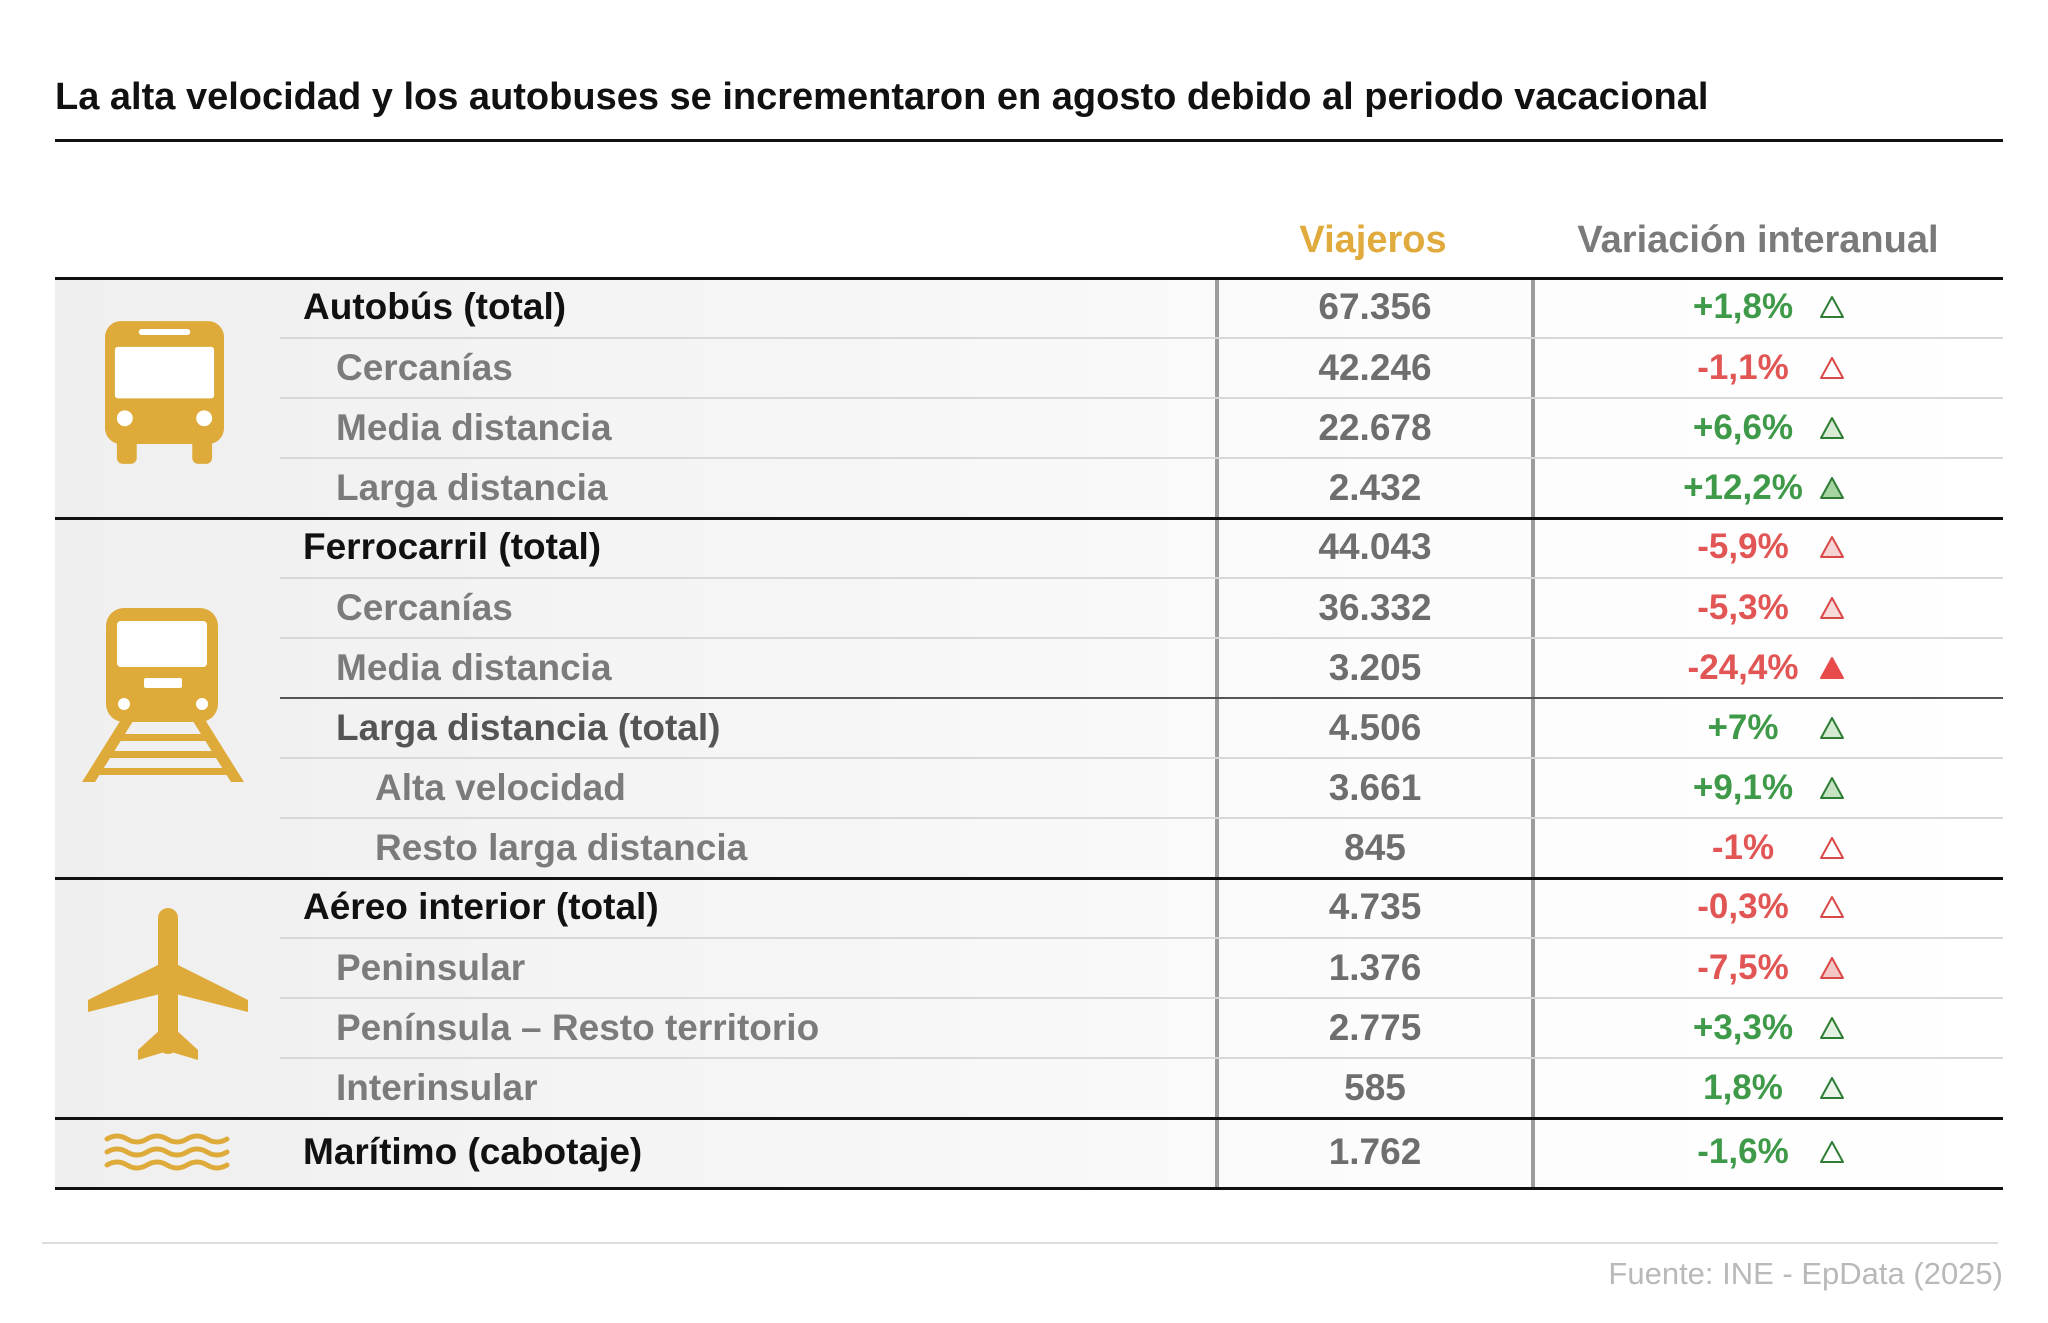 The image size is (2048, 1323). Describe the element at coordinates (1141, 607) in the screenshot. I see `table-row: Cercanías 36.332 -5,3%` at that location.